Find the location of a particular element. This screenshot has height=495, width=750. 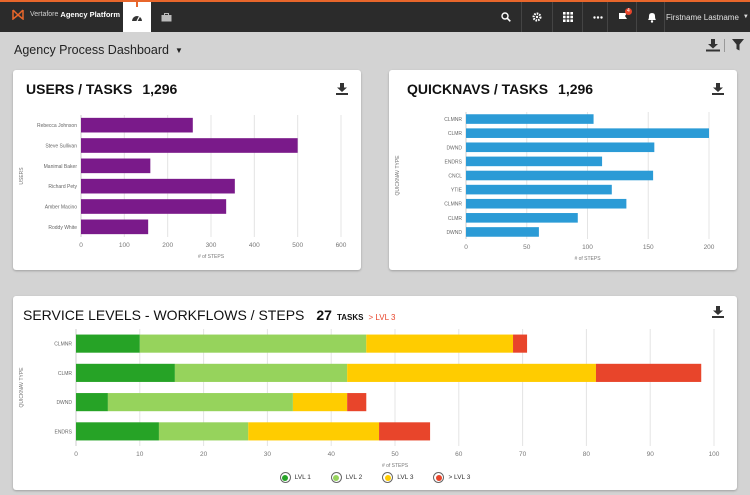

briefcase-icon is located at coordinates (166, 16).